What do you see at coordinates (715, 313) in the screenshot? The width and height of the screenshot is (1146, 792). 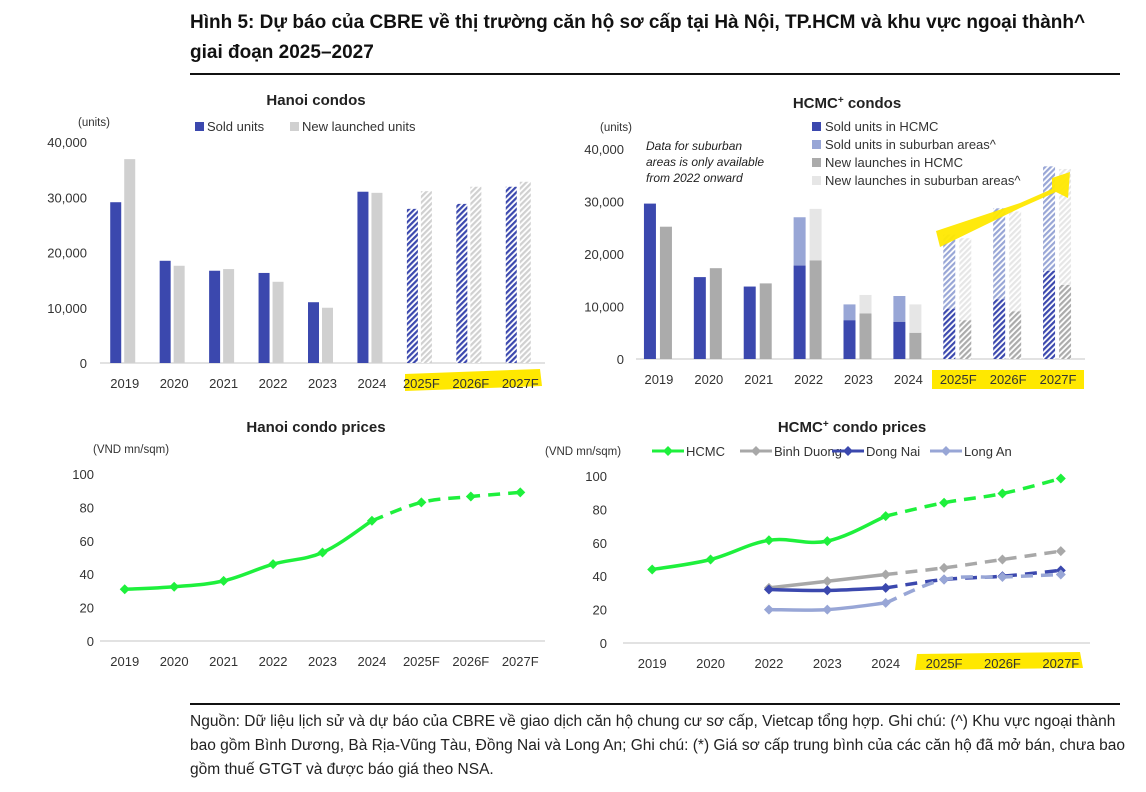 I see `bar-segment-new-2020` at bounding box center [715, 313].